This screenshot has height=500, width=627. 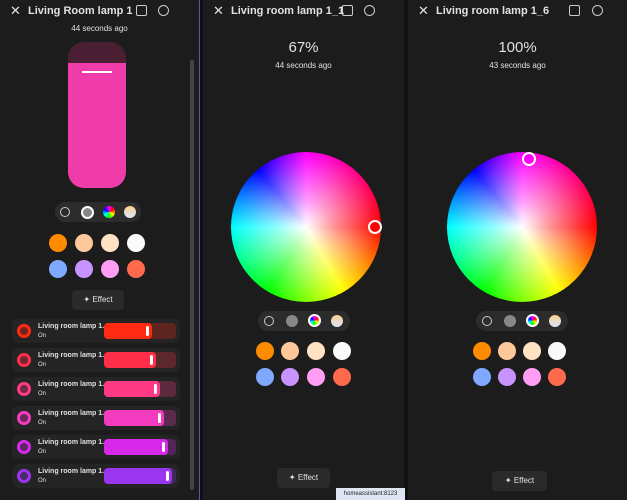 What do you see at coordinates (517, 65) in the screenshot?
I see `status: 43 seconds ago` at bounding box center [517, 65].